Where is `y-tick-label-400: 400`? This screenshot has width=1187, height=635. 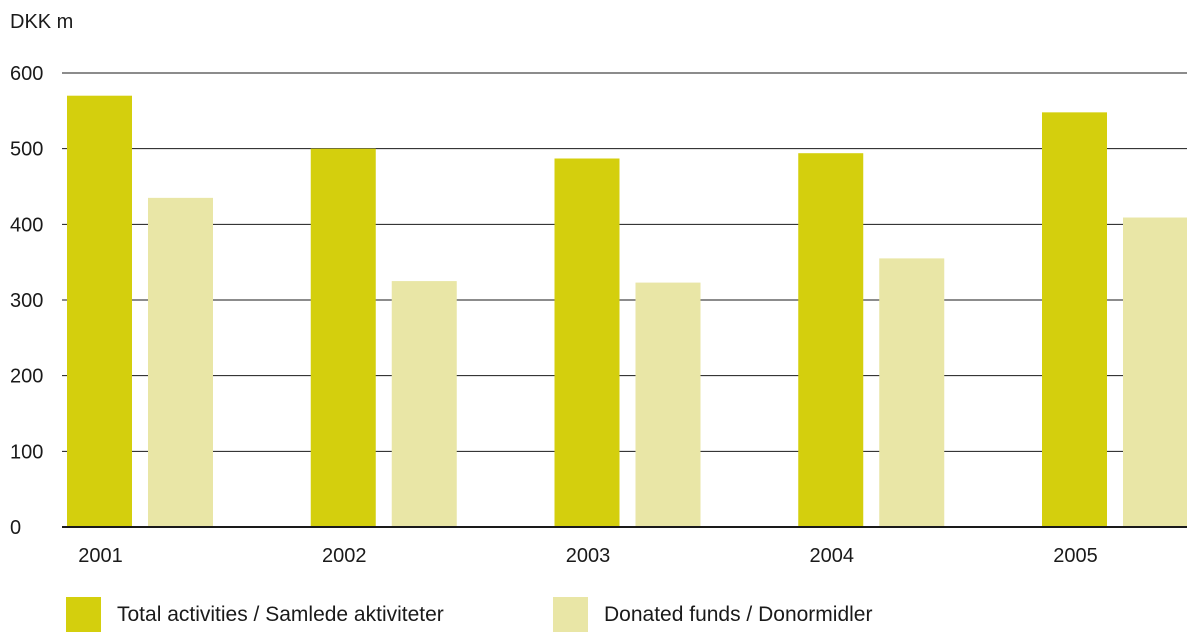 y-tick-label-400: 400 is located at coordinates (26, 225).